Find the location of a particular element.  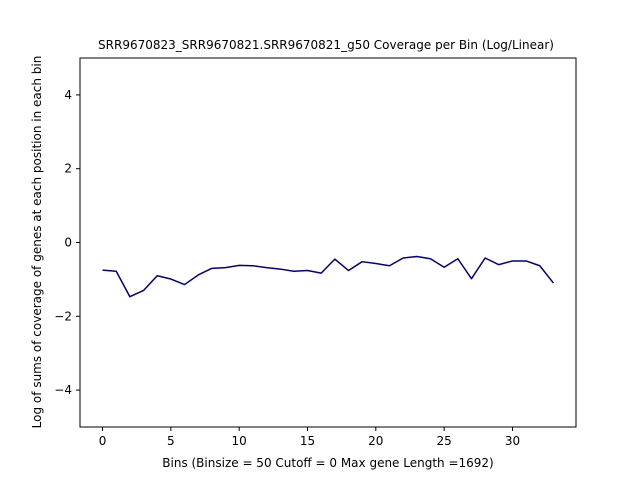

x-tick-label: 30 is located at coordinates (512, 441).